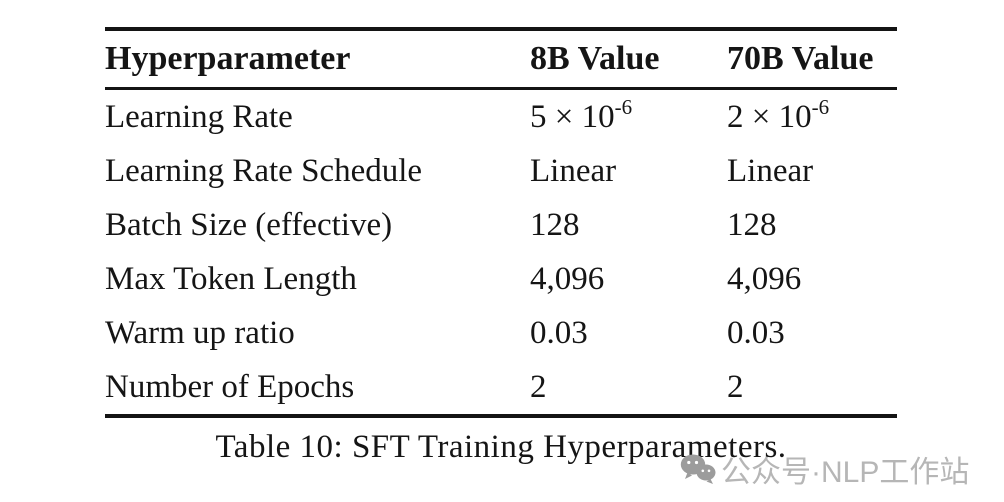  I want to click on table-row-max-token-length: Max Token Length 4,096 4,096, so click(501, 279).